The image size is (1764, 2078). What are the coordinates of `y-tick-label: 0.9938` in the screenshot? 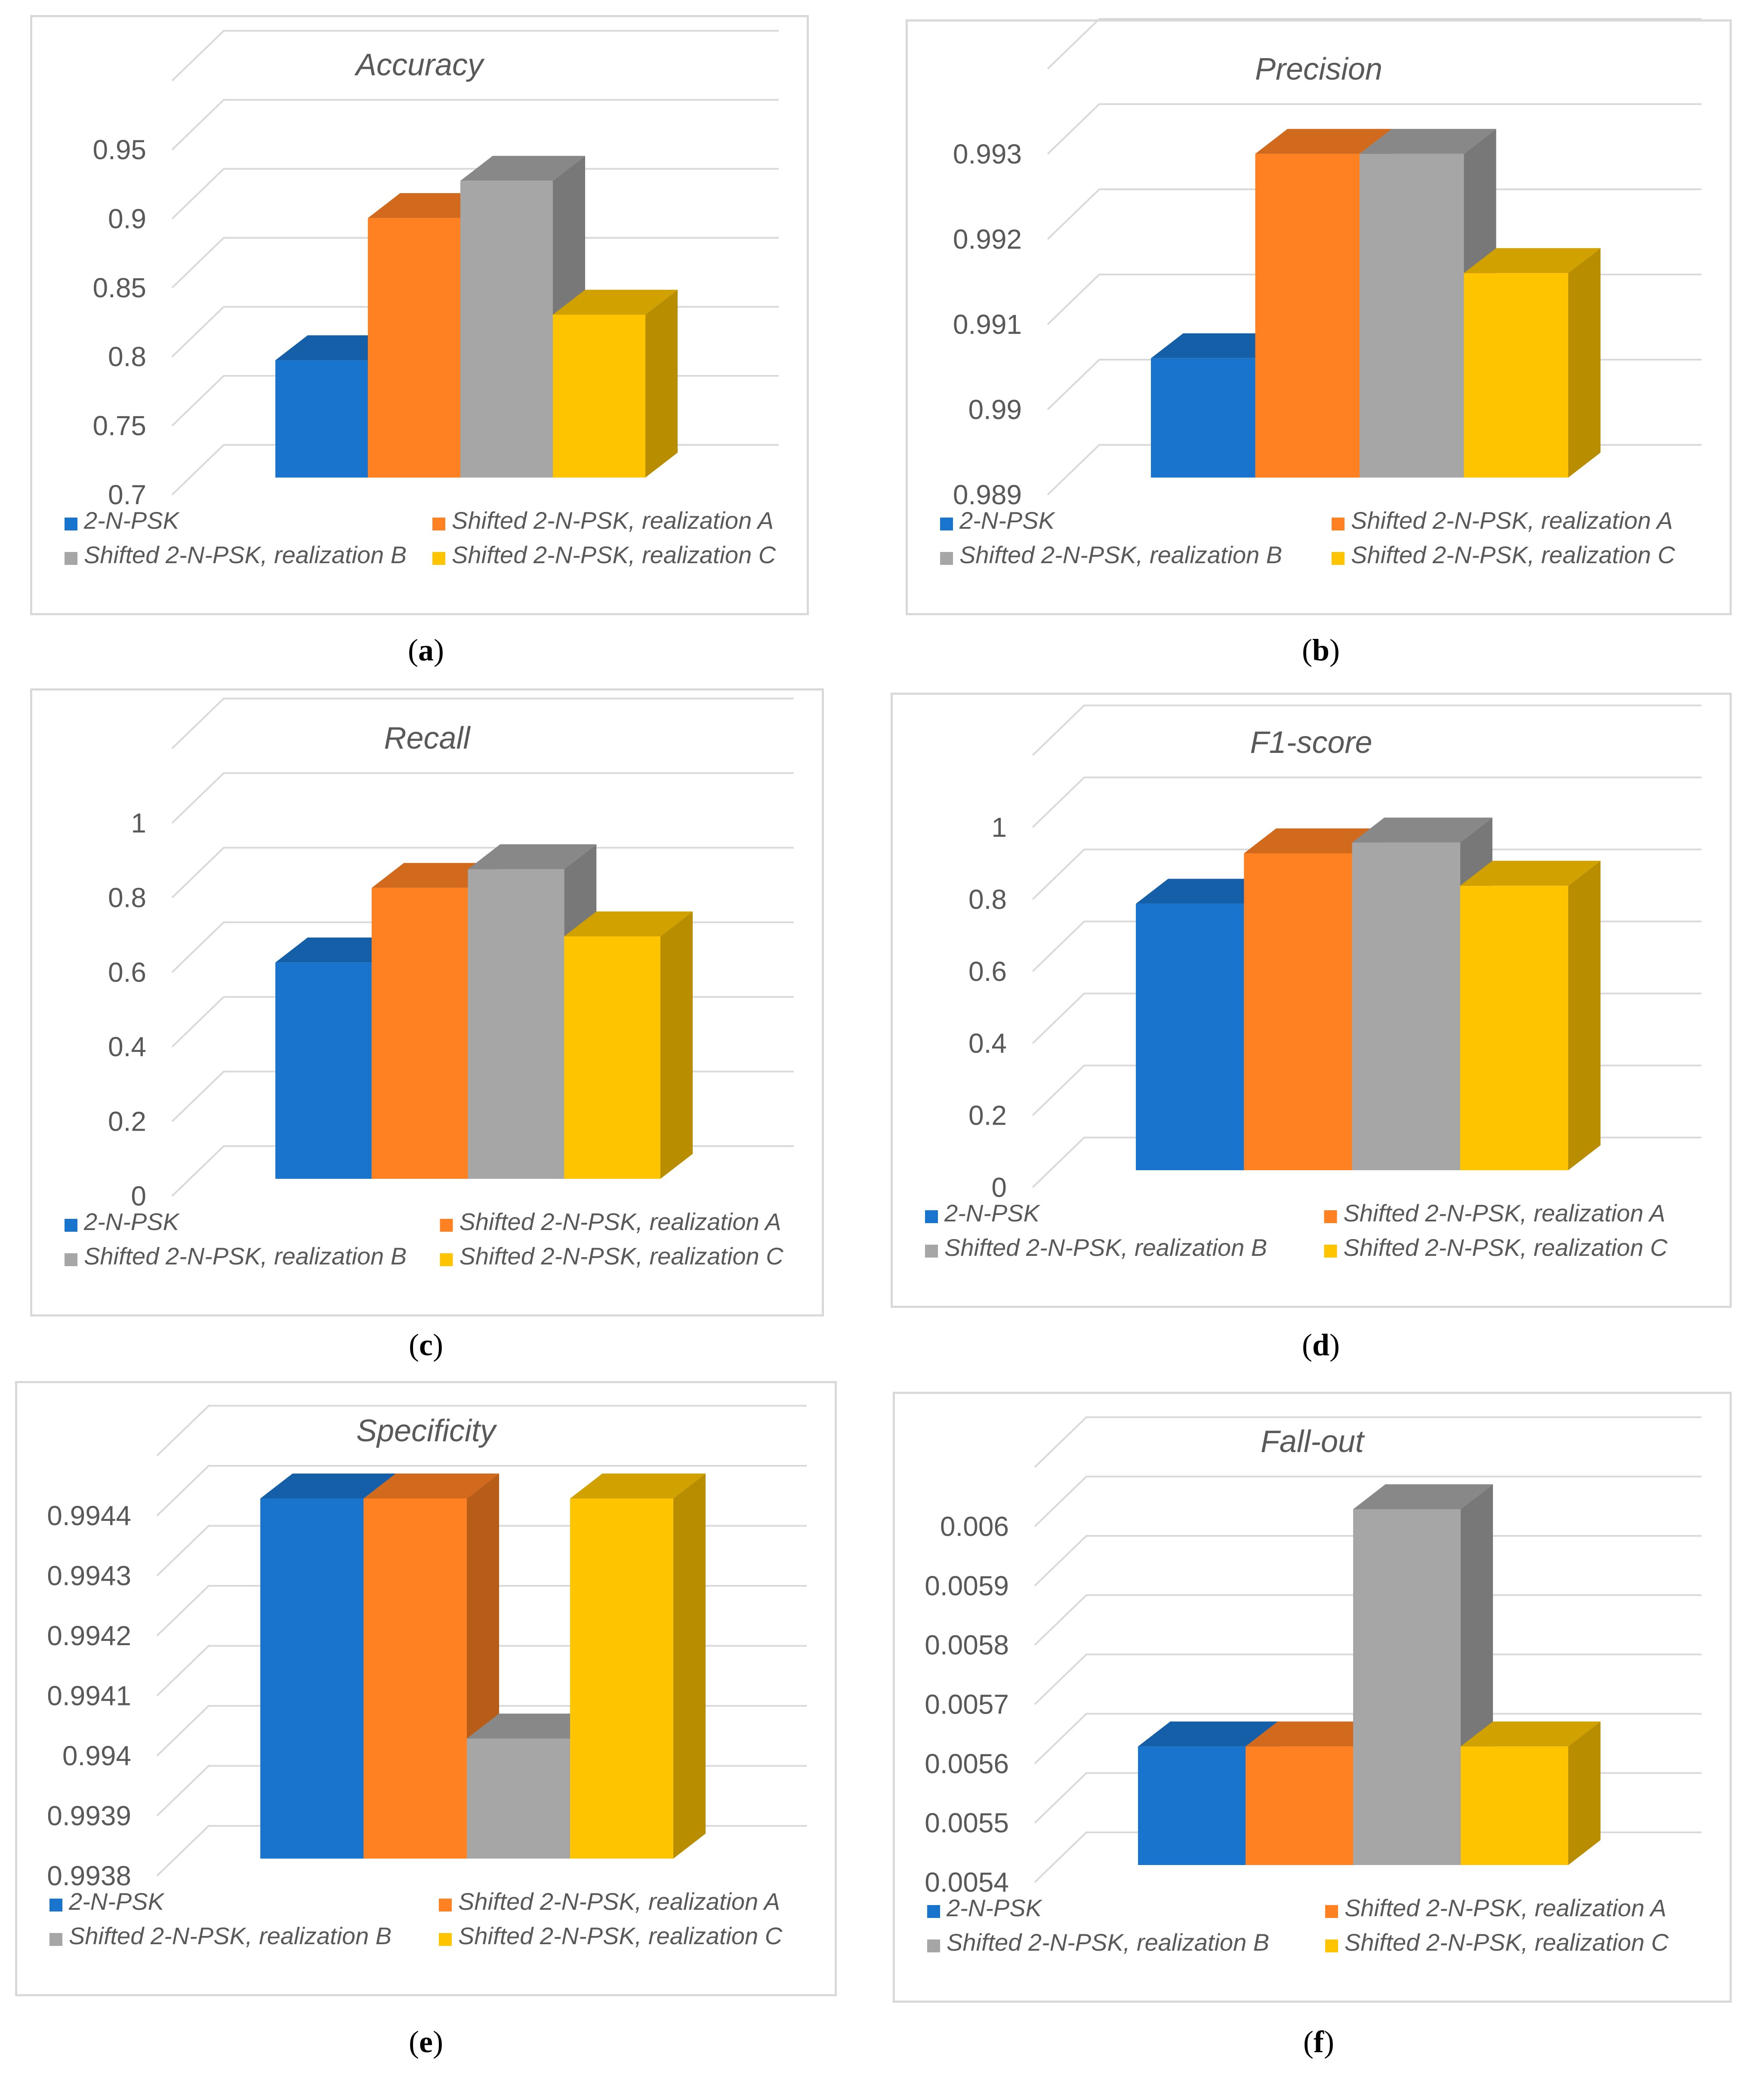 It's located at (89, 1876).